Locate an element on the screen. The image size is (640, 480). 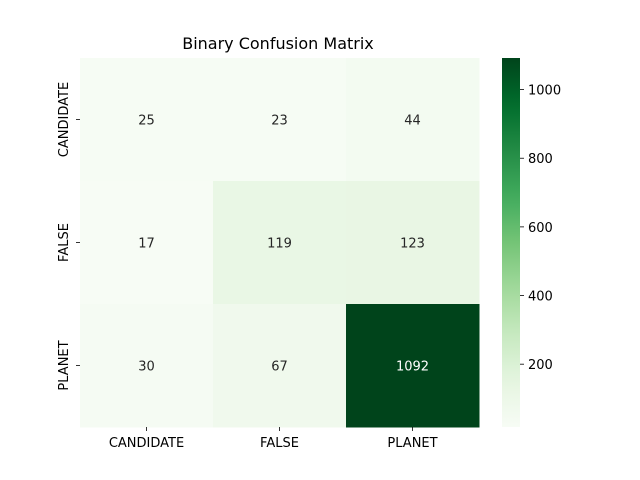
cell-value-label: 25 is located at coordinates (146, 121).